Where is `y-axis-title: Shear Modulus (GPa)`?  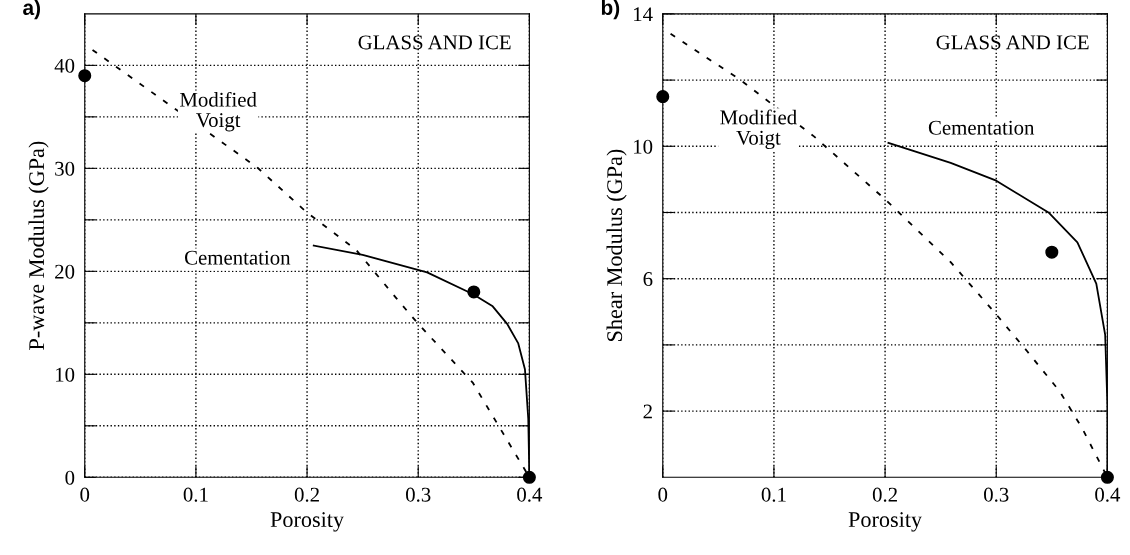 y-axis-title: Shear Modulus (GPa) is located at coordinates (616, 245).